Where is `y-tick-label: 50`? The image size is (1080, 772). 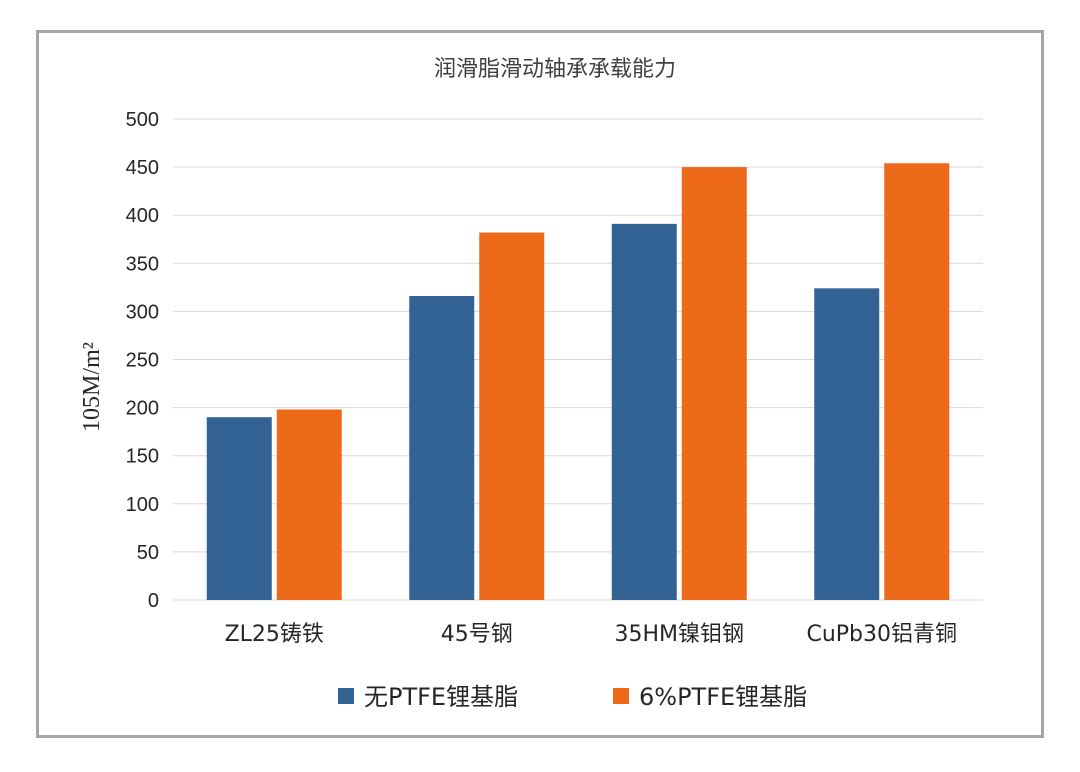 y-tick-label: 50 is located at coordinates (148, 553).